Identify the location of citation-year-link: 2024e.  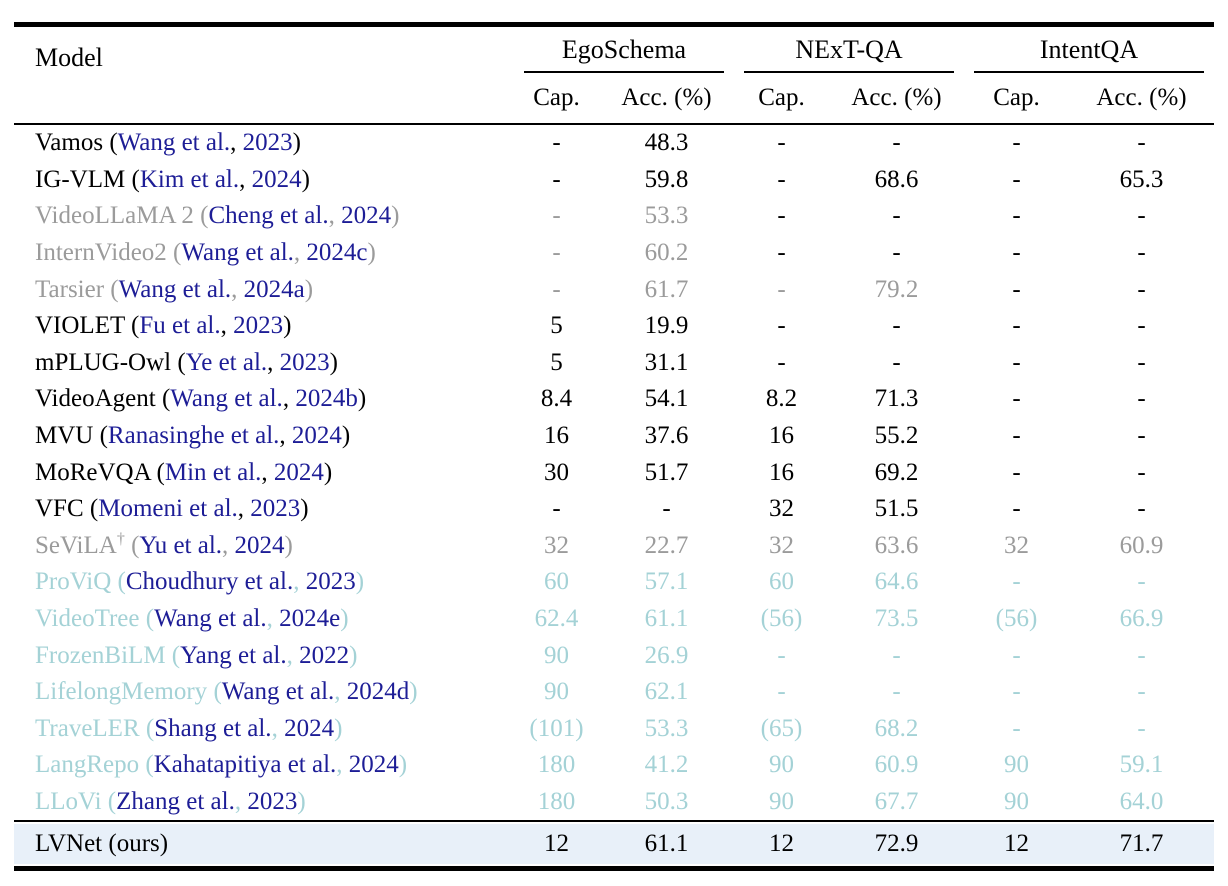
(310, 619).